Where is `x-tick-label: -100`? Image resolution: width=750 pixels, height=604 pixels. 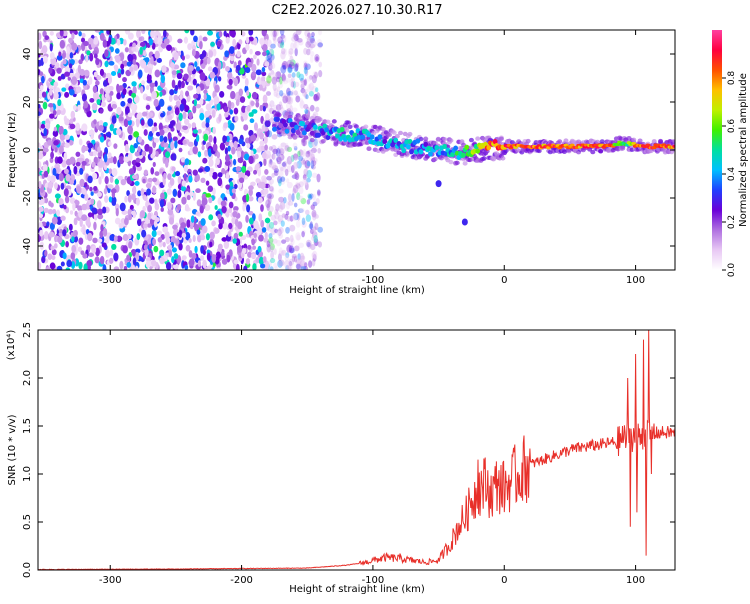
x-tick-label: -100 is located at coordinates (373, 580).